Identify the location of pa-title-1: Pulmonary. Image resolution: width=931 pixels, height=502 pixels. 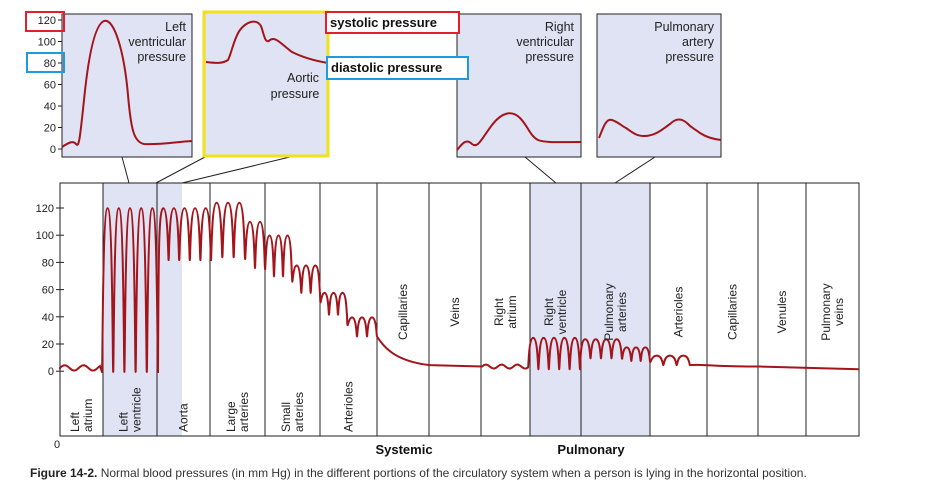
(684, 27).